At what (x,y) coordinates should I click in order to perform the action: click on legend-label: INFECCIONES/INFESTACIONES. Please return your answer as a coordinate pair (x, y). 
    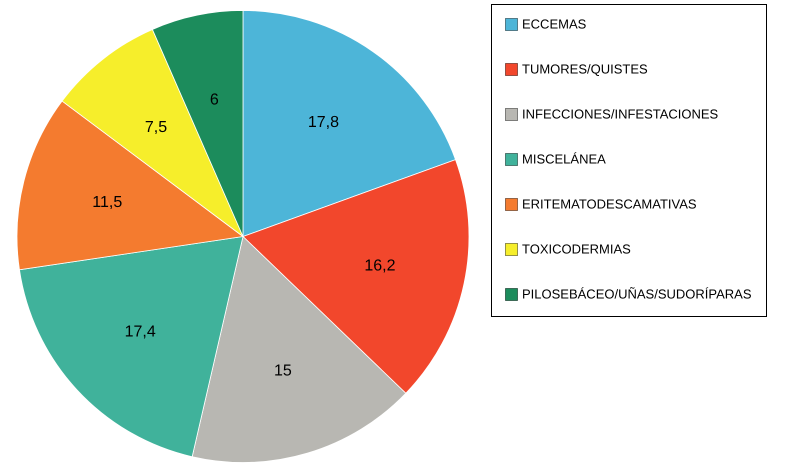
    Looking at the image, I should click on (620, 114).